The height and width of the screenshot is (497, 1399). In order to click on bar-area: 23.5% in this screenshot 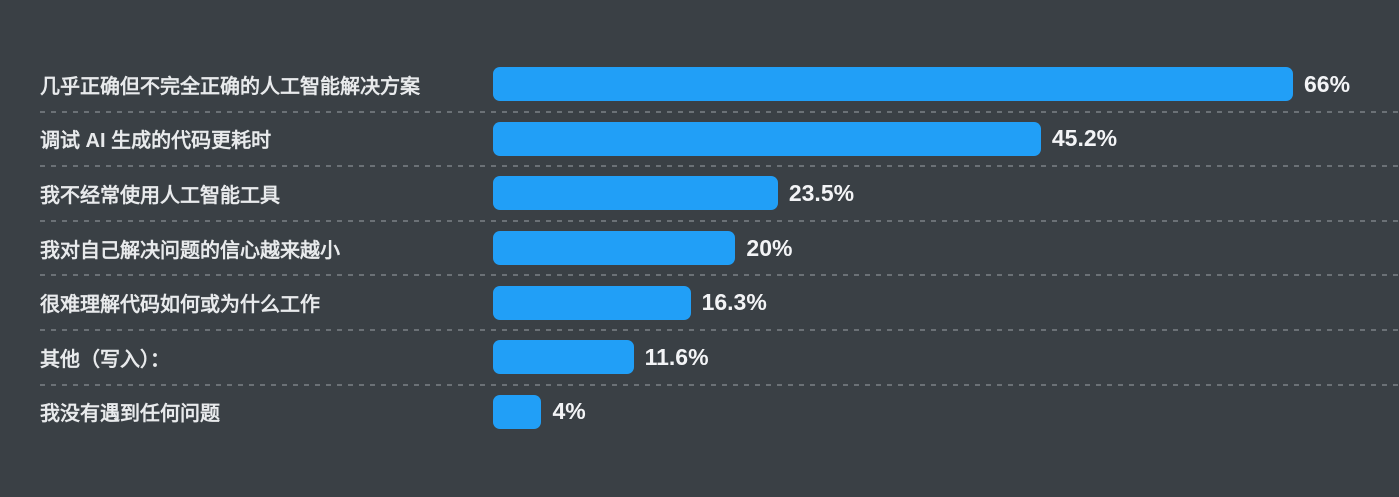, I will do `click(946, 193)`.